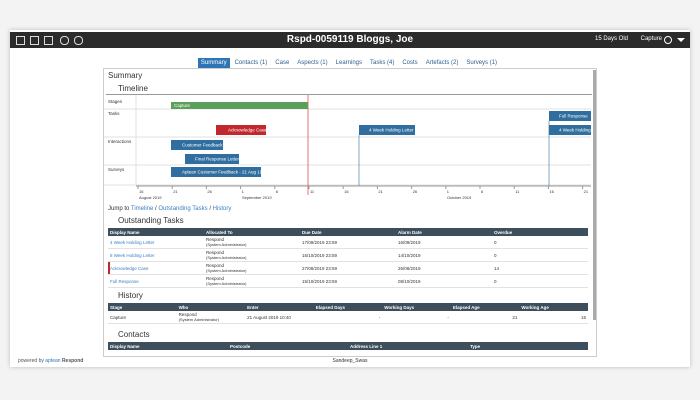 This screenshot has width=700, height=400. Describe the element at coordinates (222, 209) in the screenshot. I see `jump-link: History` at that location.